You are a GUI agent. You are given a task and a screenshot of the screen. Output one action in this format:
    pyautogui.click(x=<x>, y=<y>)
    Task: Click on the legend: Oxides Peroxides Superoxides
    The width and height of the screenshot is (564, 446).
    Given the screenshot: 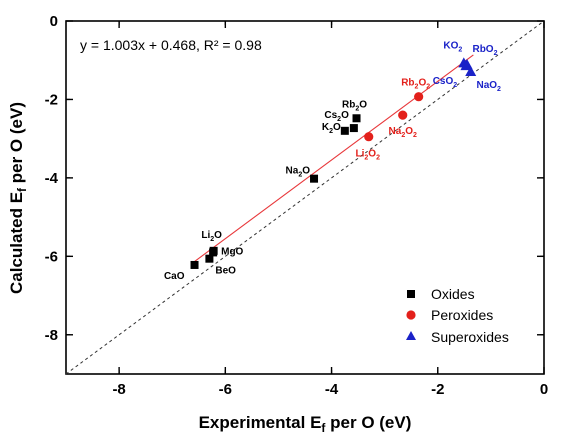 What is the action you would take?
    pyautogui.click(x=457, y=315)
    